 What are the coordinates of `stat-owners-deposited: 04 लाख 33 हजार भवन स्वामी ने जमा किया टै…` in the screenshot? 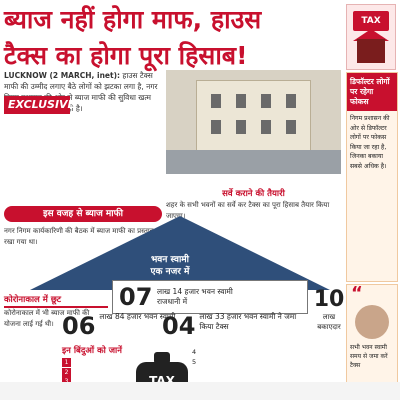 It's located at (235, 327).